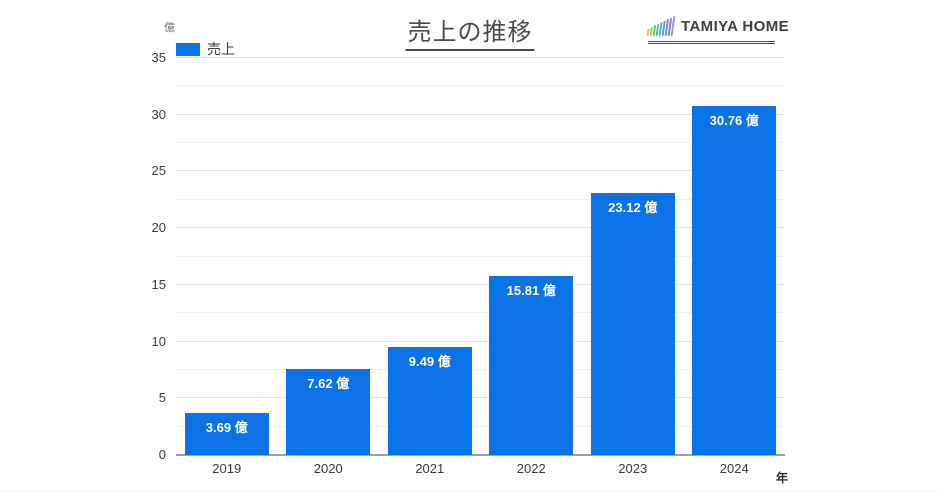  Describe the element at coordinates (158, 284) in the screenshot. I see `y-tick-label-15: 15` at that location.